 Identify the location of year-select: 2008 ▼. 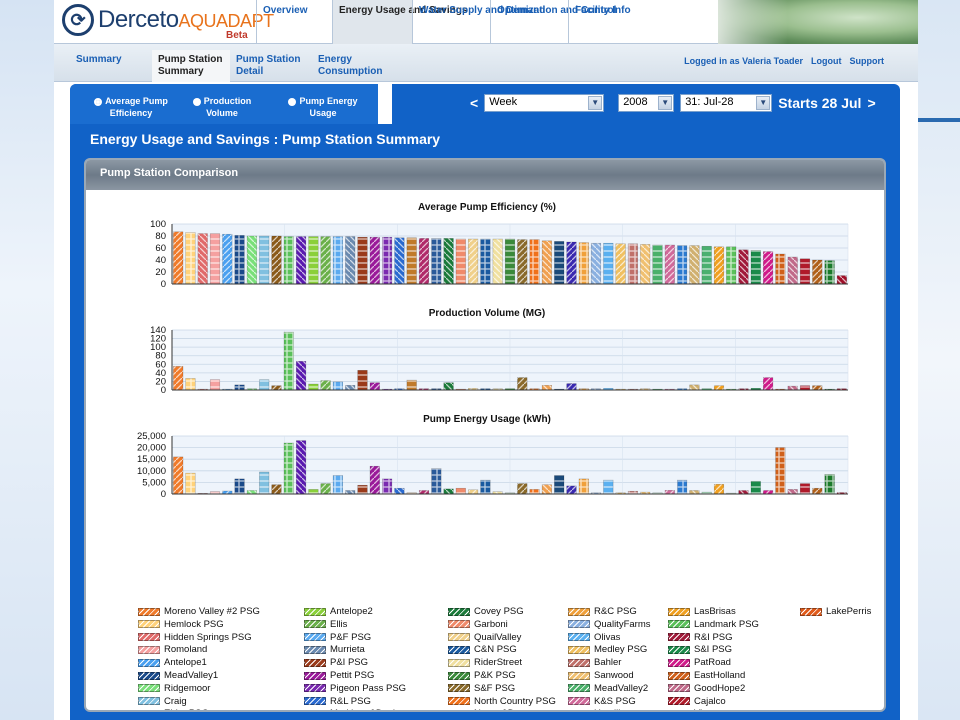
(646, 103).